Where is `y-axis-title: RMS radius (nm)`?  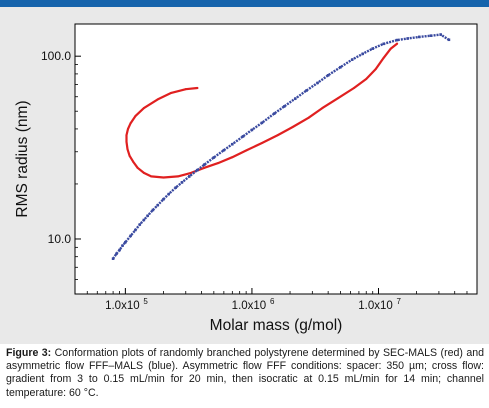
y-axis-title: RMS radius (nm) is located at coordinates (22, 158).